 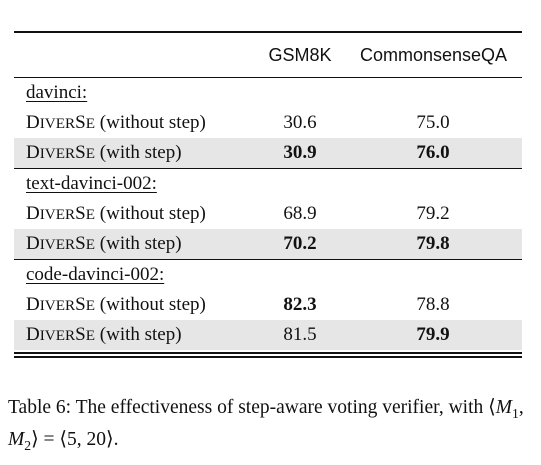 I want to click on commonsenseqa-cell: 79.9, so click(x=433, y=334).